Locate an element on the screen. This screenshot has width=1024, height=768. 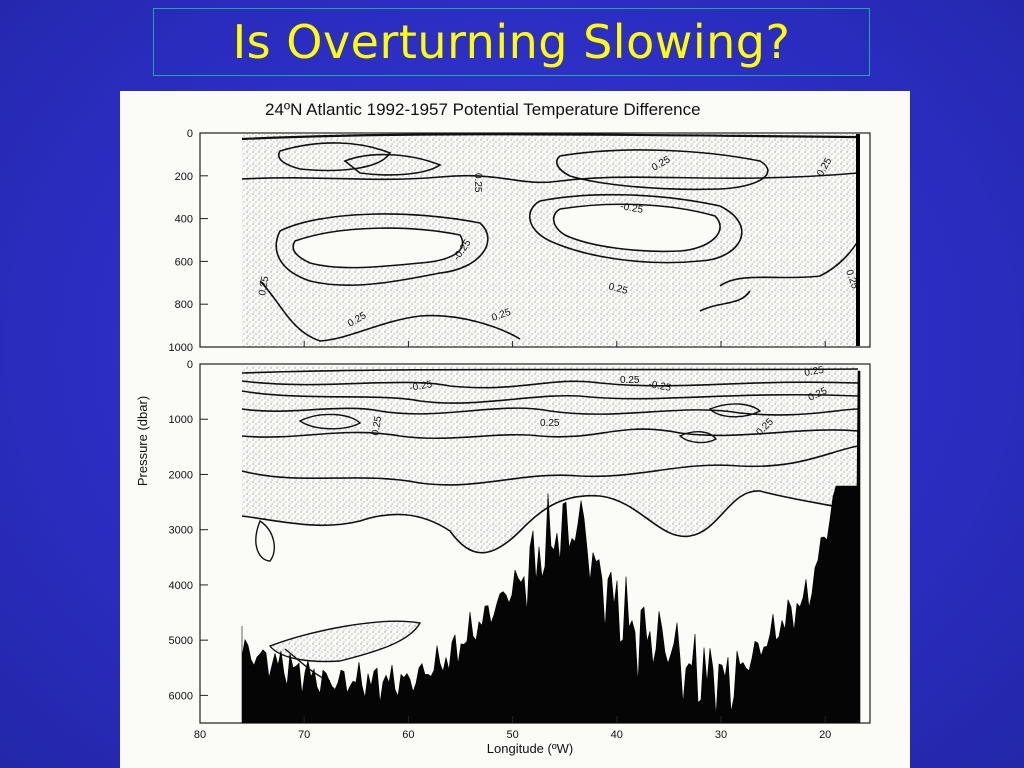
lower-y-tick-label: 2000 is located at coordinates (181, 475).